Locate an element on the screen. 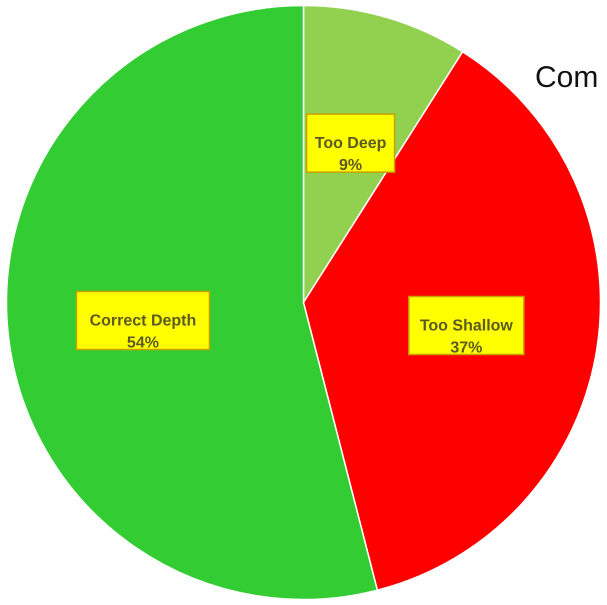  data-label: 54% is located at coordinates (142, 343).